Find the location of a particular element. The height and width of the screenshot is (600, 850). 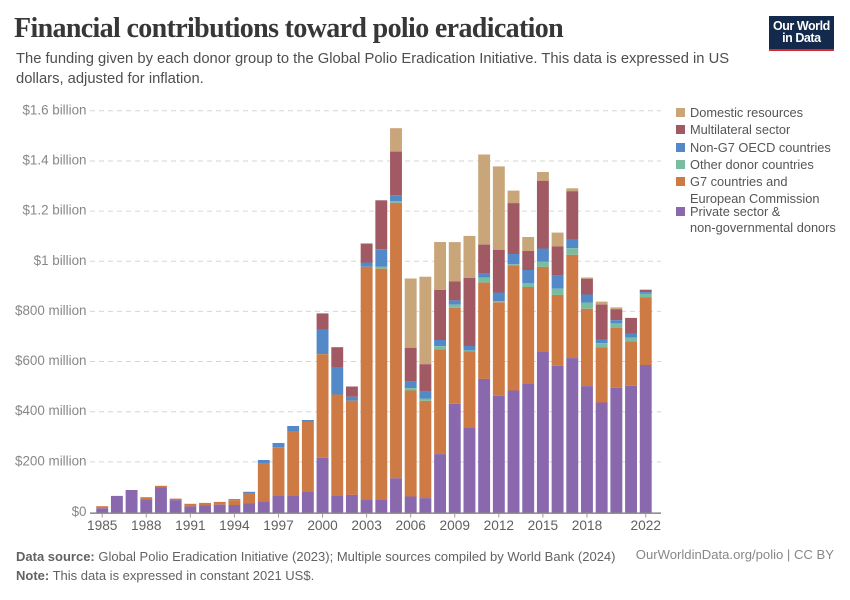

svg-text: $600 million is located at coordinates (50, 360).